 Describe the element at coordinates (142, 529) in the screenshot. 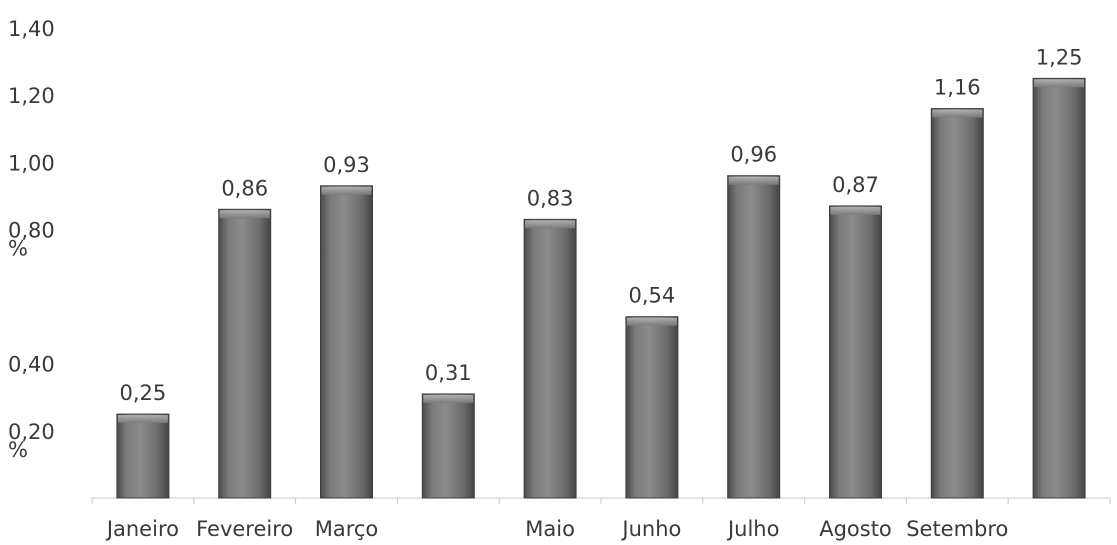

I see `x-tick-label: Janeiro` at that location.